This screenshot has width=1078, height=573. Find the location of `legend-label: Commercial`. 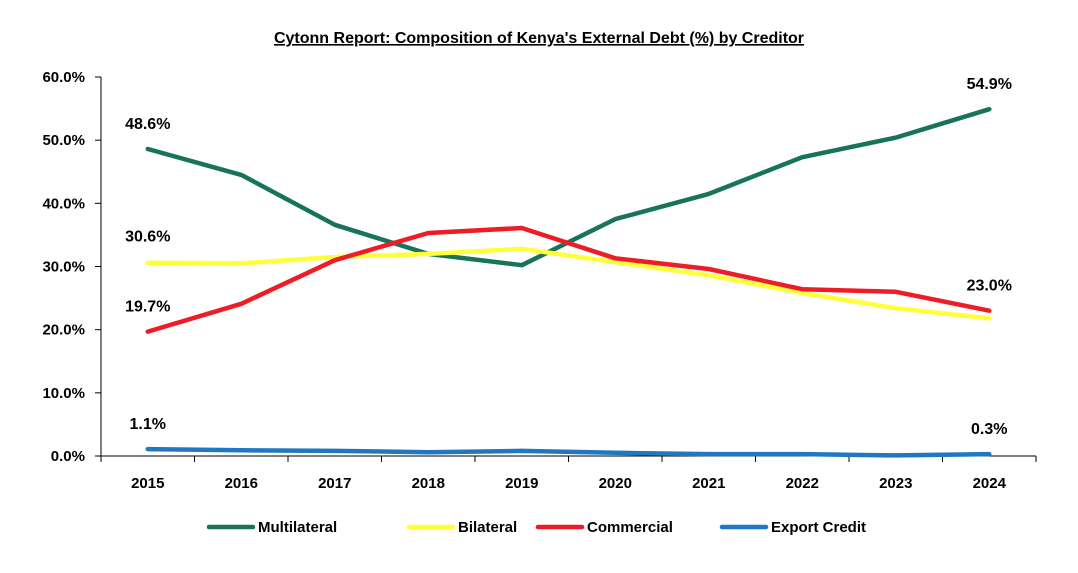

legend-label: Commercial is located at coordinates (630, 527).